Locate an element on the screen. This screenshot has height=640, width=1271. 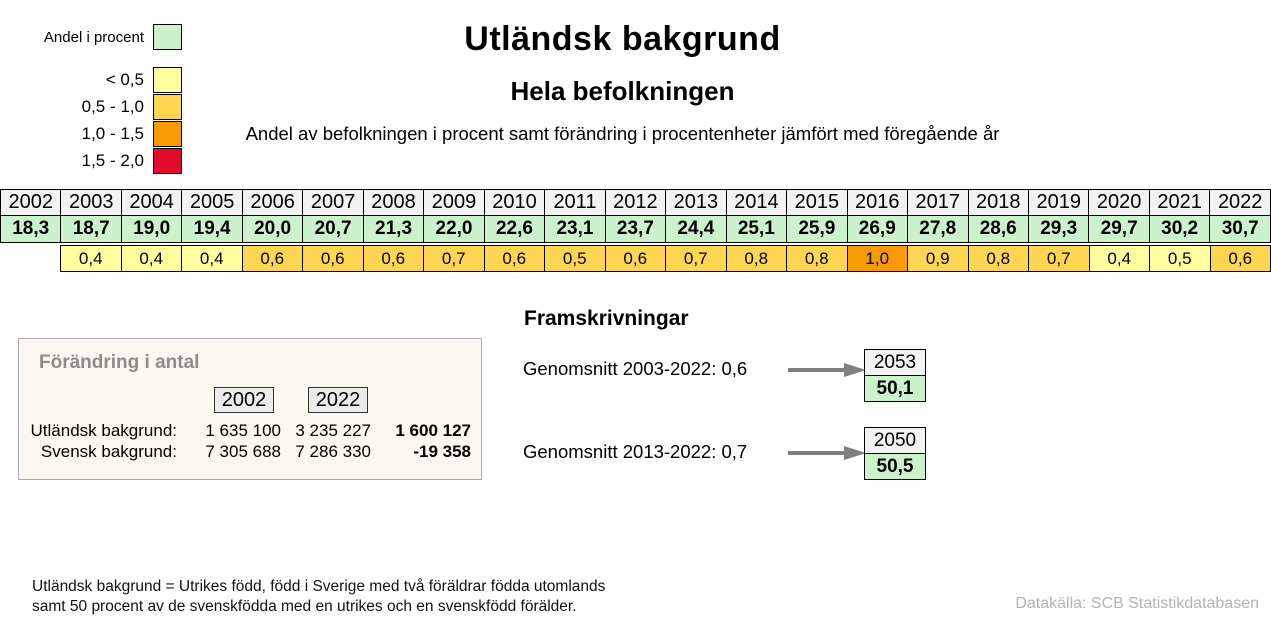
legend-percent-label: Andel i procent is located at coordinates (93, 37).